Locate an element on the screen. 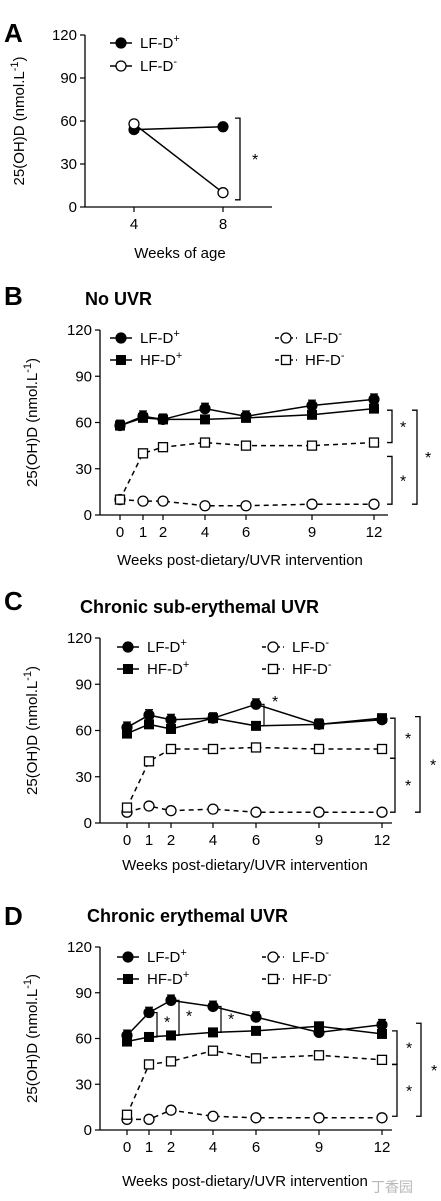 This screenshot has width=441, height=1201. panel-title: No UVR is located at coordinates (118, 299).